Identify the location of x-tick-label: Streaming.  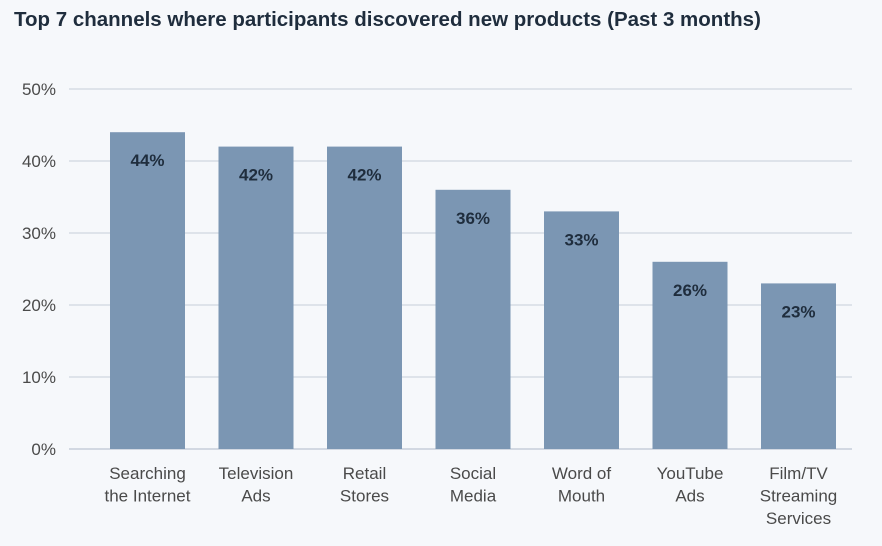
(798, 496).